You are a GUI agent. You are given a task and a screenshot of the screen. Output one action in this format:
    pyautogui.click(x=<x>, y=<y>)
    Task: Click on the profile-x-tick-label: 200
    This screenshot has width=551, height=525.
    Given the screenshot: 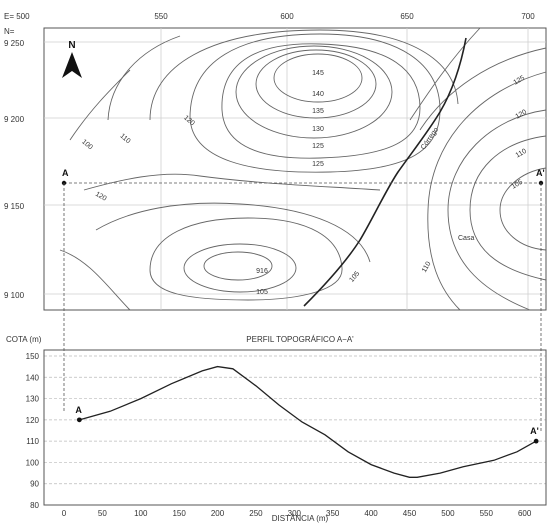 What is the action you would take?
    pyautogui.click(x=218, y=513)
    